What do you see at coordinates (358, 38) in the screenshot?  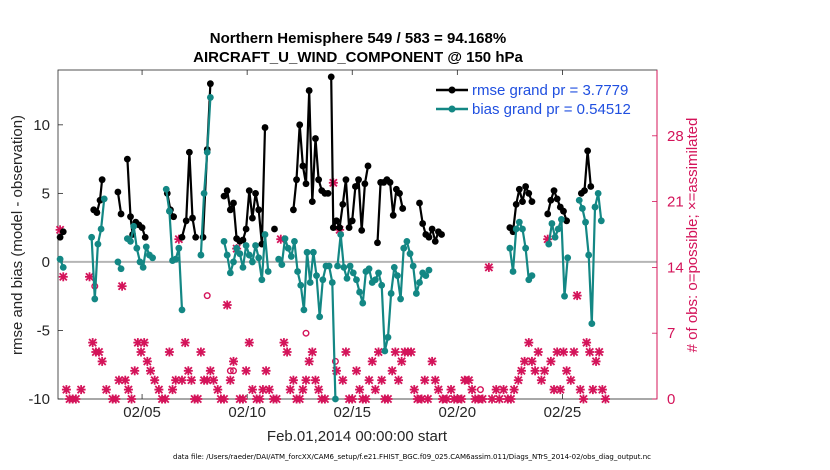 I see `chart-title: Northern Hemisphere 549 / 583 = 94.168%` at bounding box center [358, 38].